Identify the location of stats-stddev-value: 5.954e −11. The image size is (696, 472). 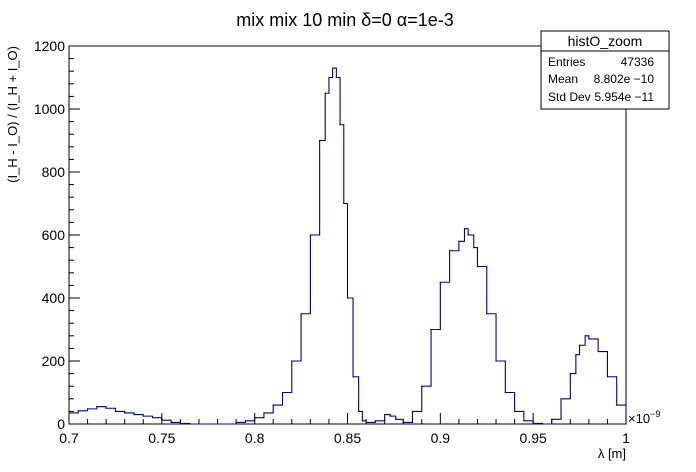
(624, 97).